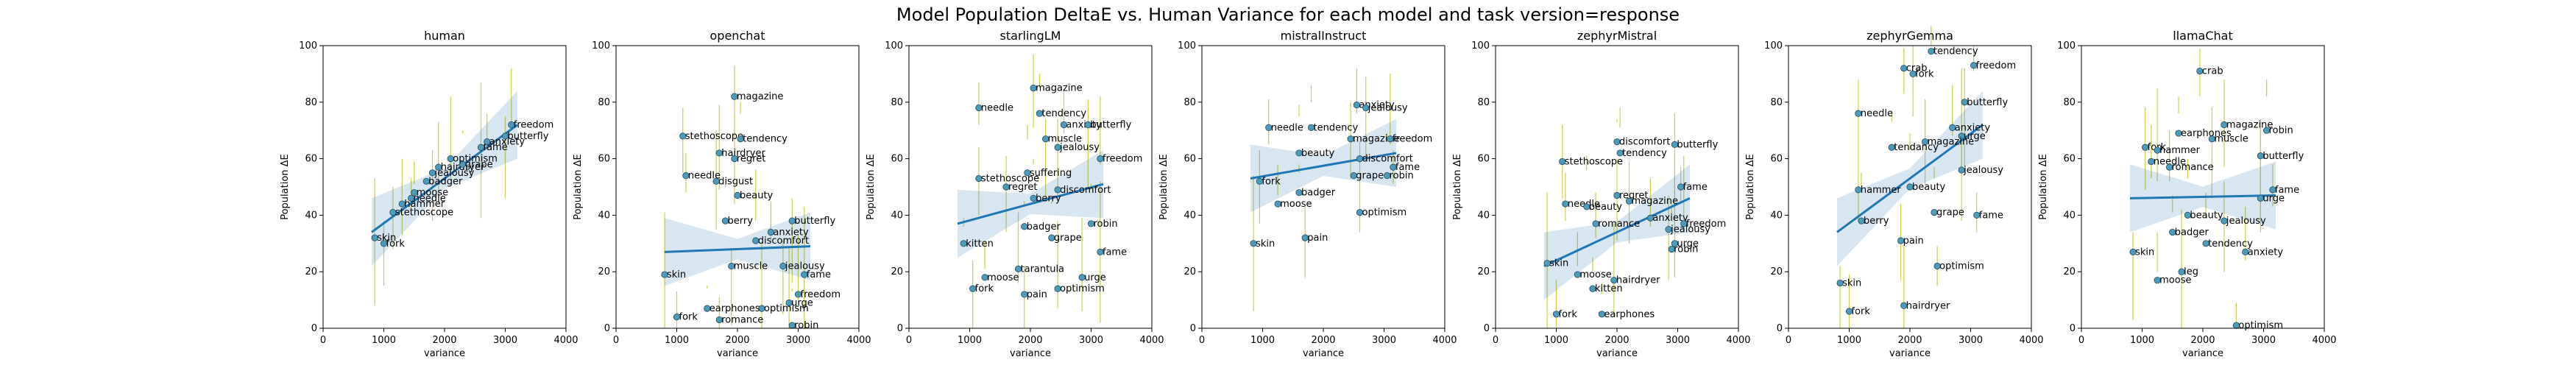 This screenshot has height=368, width=2576. Describe the element at coordinates (424, 205) in the screenshot. I see `point-label: hammer` at that location.